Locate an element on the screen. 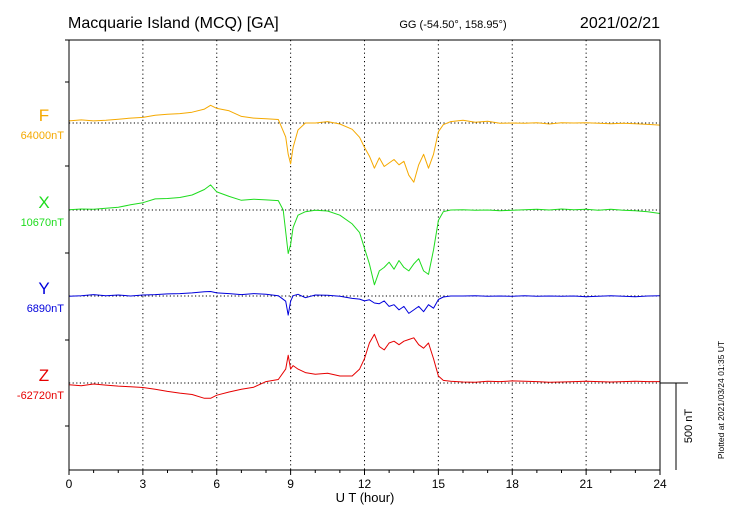  station-coords: GG (-54.50°, 158.95°) is located at coordinates (452, 25).